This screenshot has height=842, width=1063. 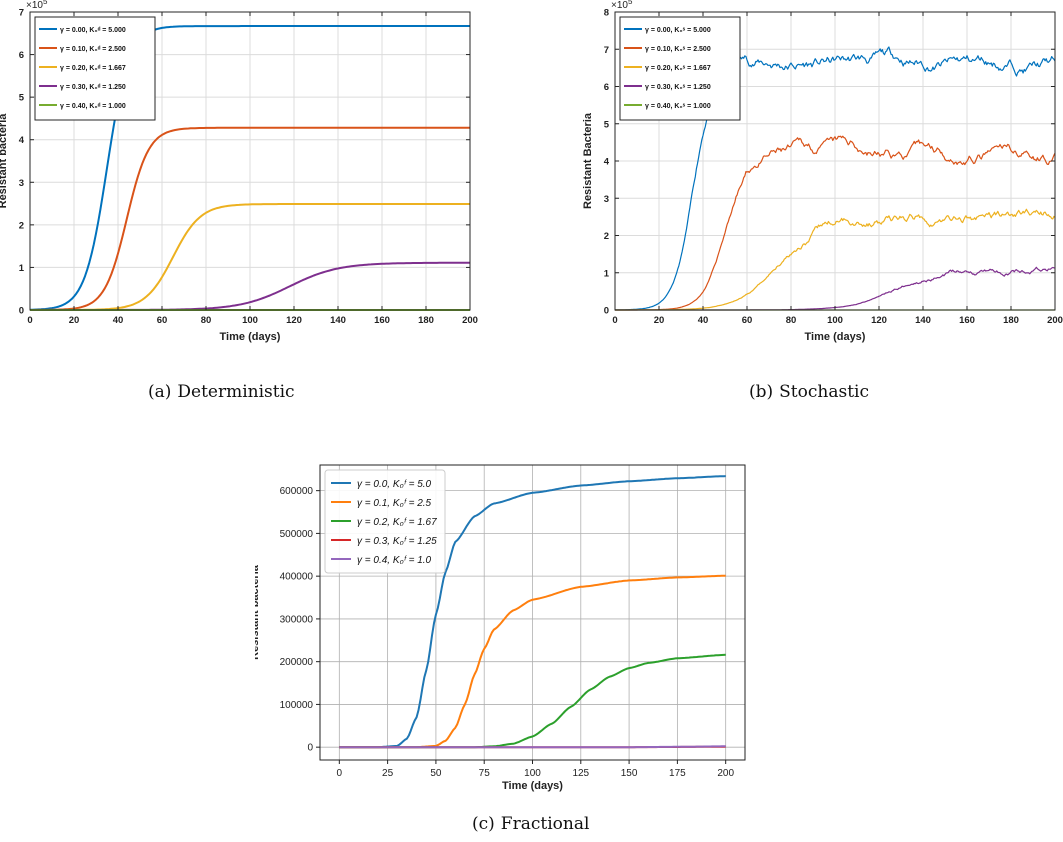 What do you see at coordinates (485, 773) in the screenshot?
I see `x-tick-label: 75` at bounding box center [485, 773].